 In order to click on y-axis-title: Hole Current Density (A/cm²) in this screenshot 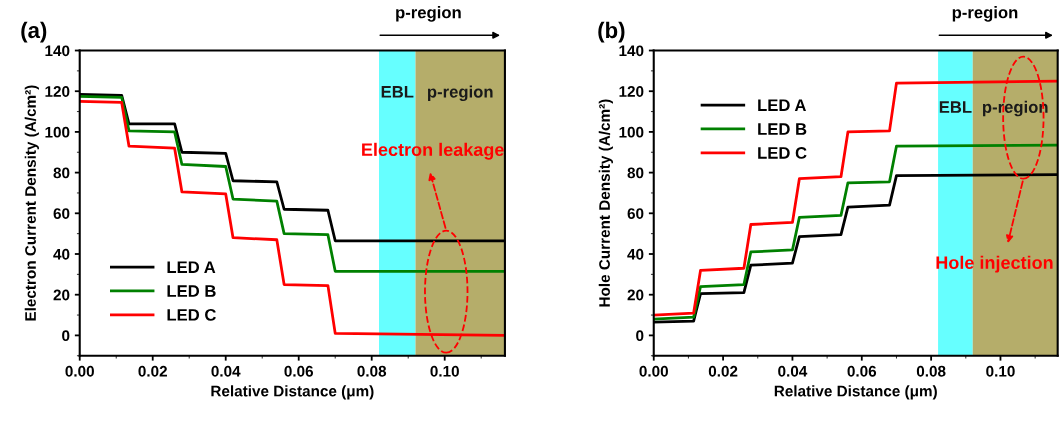, I will do `click(605, 203)`.